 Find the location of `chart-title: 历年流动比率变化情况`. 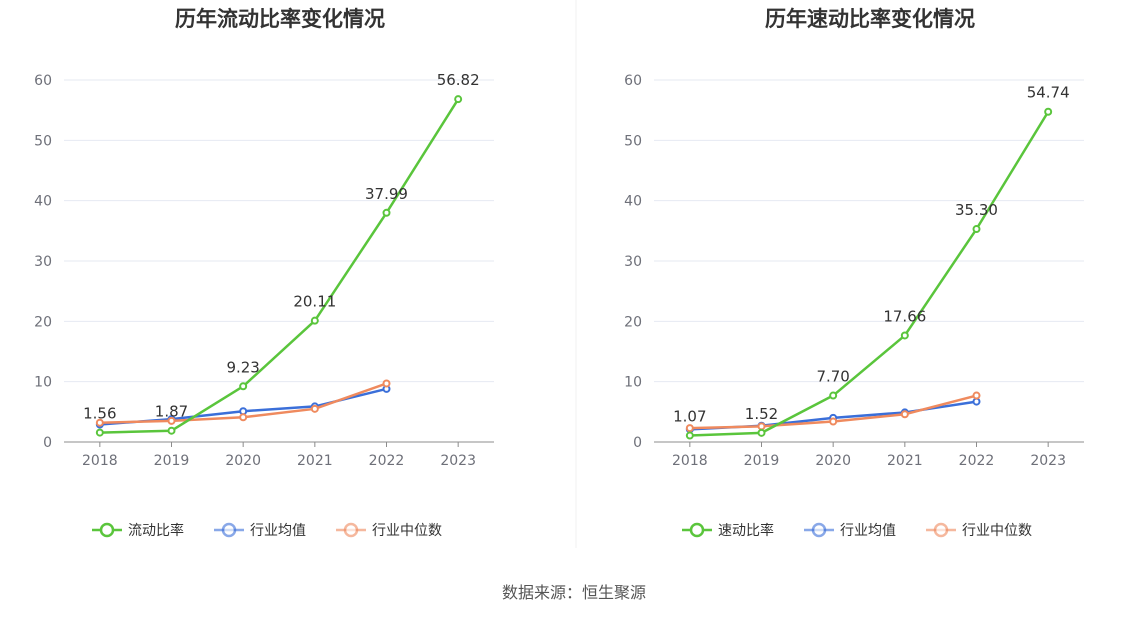

chart-title: 历年流动比率变化情况 is located at coordinates (280, 19).